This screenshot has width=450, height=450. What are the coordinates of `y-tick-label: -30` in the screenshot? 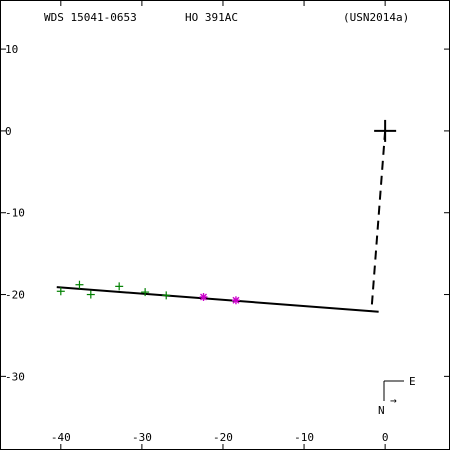 It's located at (15, 376).